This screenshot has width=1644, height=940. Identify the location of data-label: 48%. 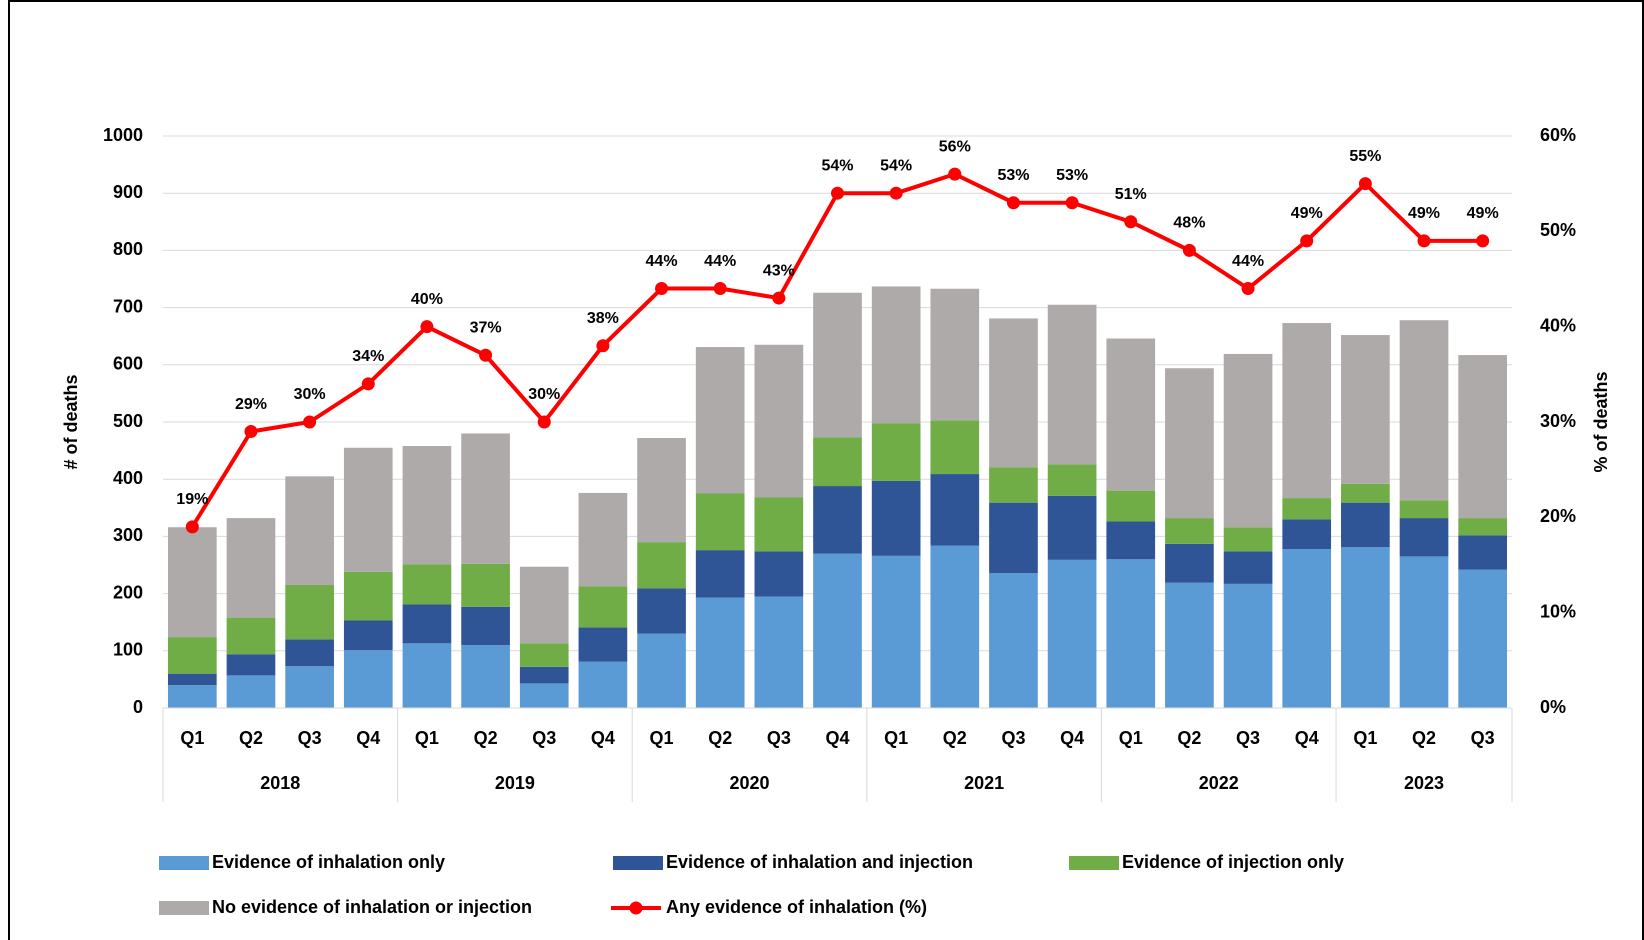
(1189, 223).